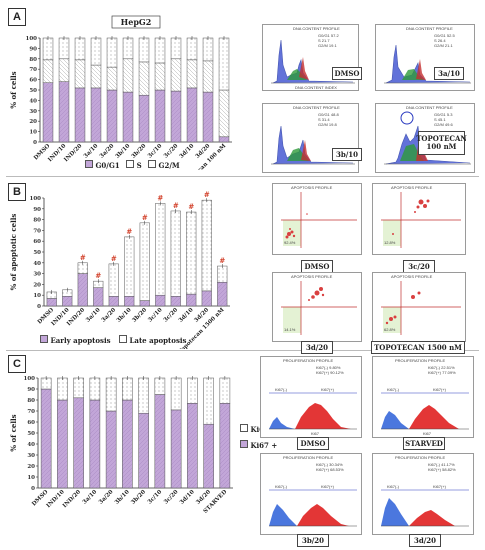 The image size is (485, 550). I want to click on stat-line-1: G0/G1 57.2, so click(328, 35).